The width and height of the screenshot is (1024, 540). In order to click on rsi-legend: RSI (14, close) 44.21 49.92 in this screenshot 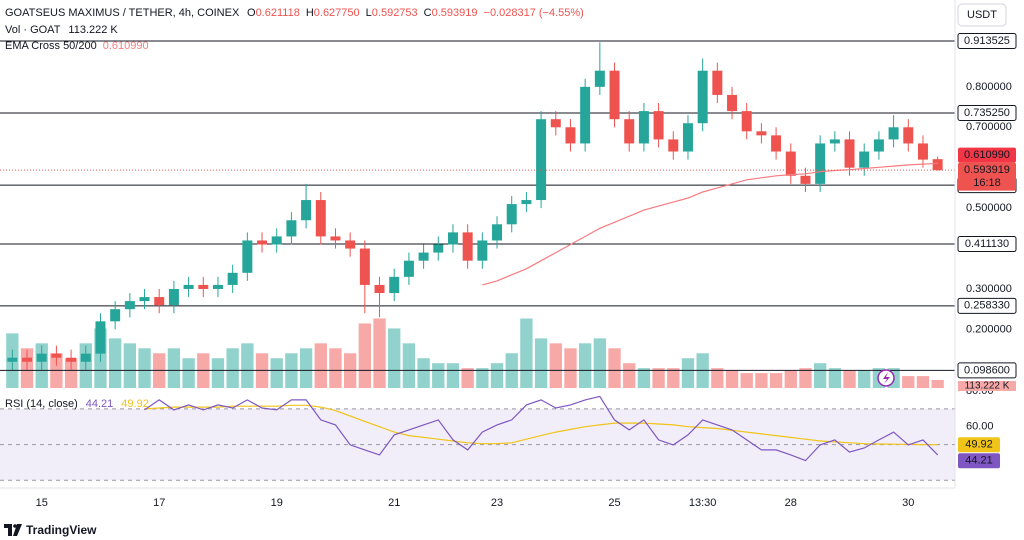, I will do `click(77, 404)`.